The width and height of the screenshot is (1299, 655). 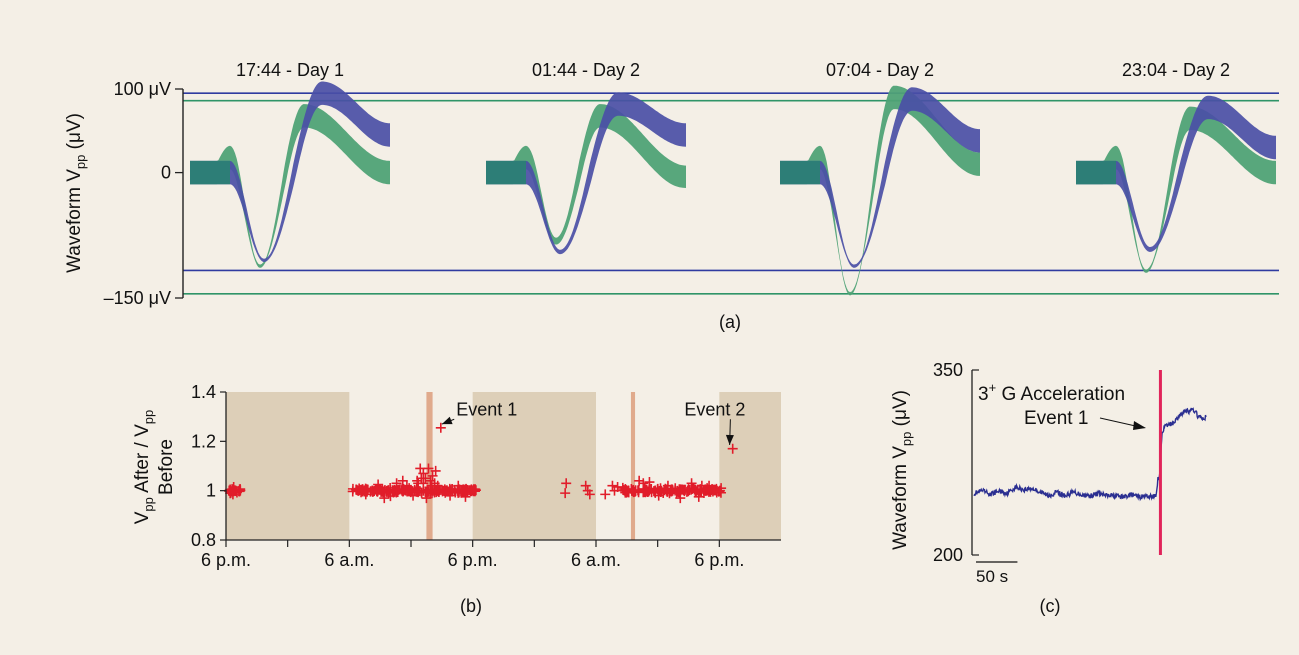 What do you see at coordinates (900, 411) in the screenshot?
I see `c-ylabel-tail: (μV)` at bounding box center [900, 411].